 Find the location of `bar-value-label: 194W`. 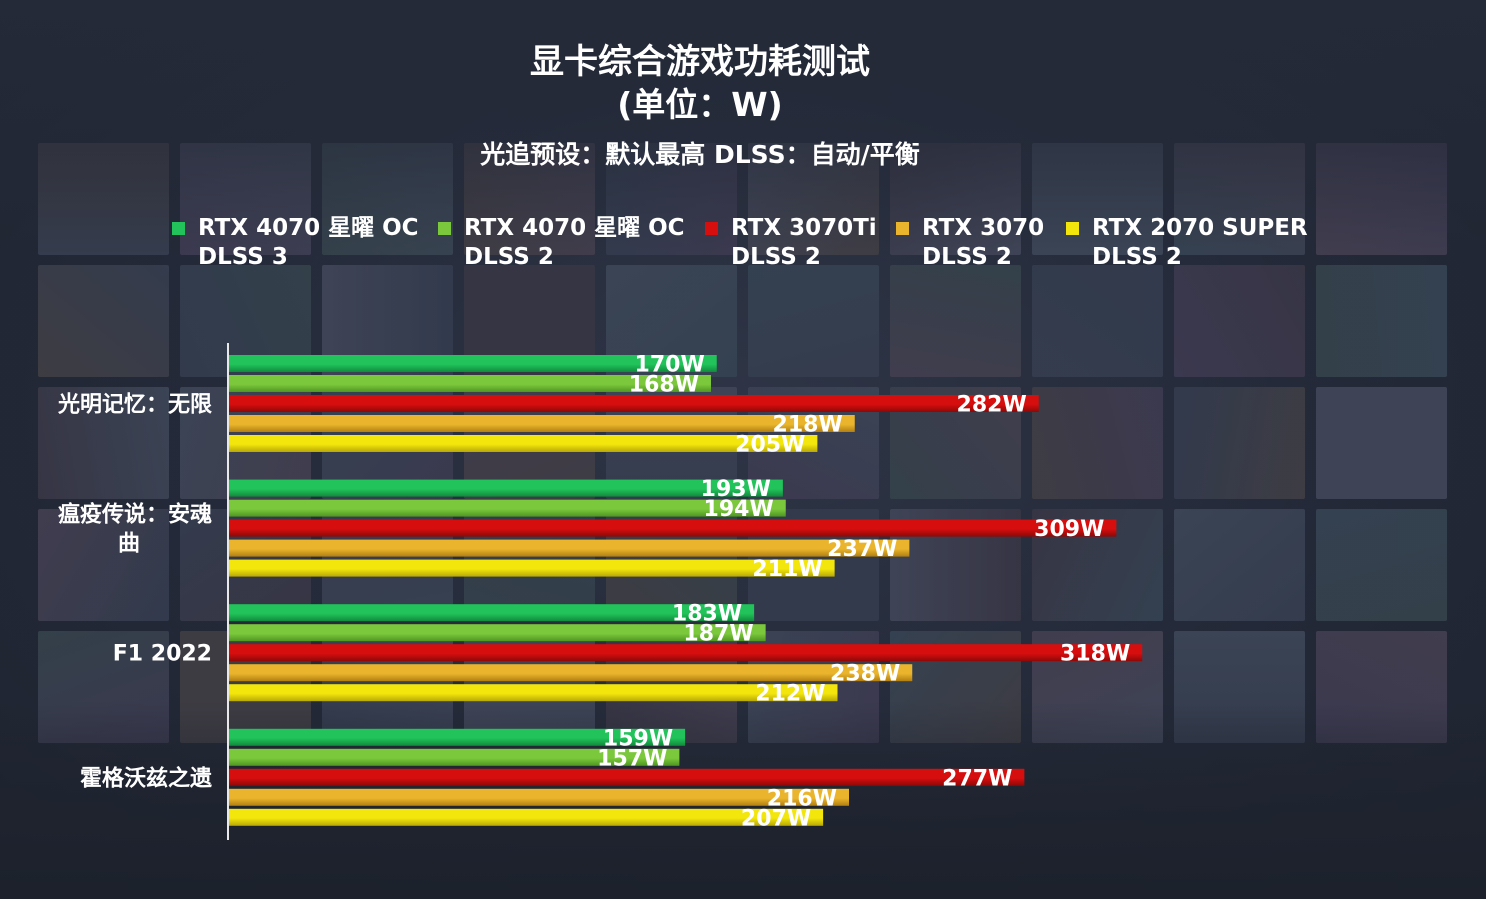

bar-value-label: 194W is located at coordinates (739, 509).